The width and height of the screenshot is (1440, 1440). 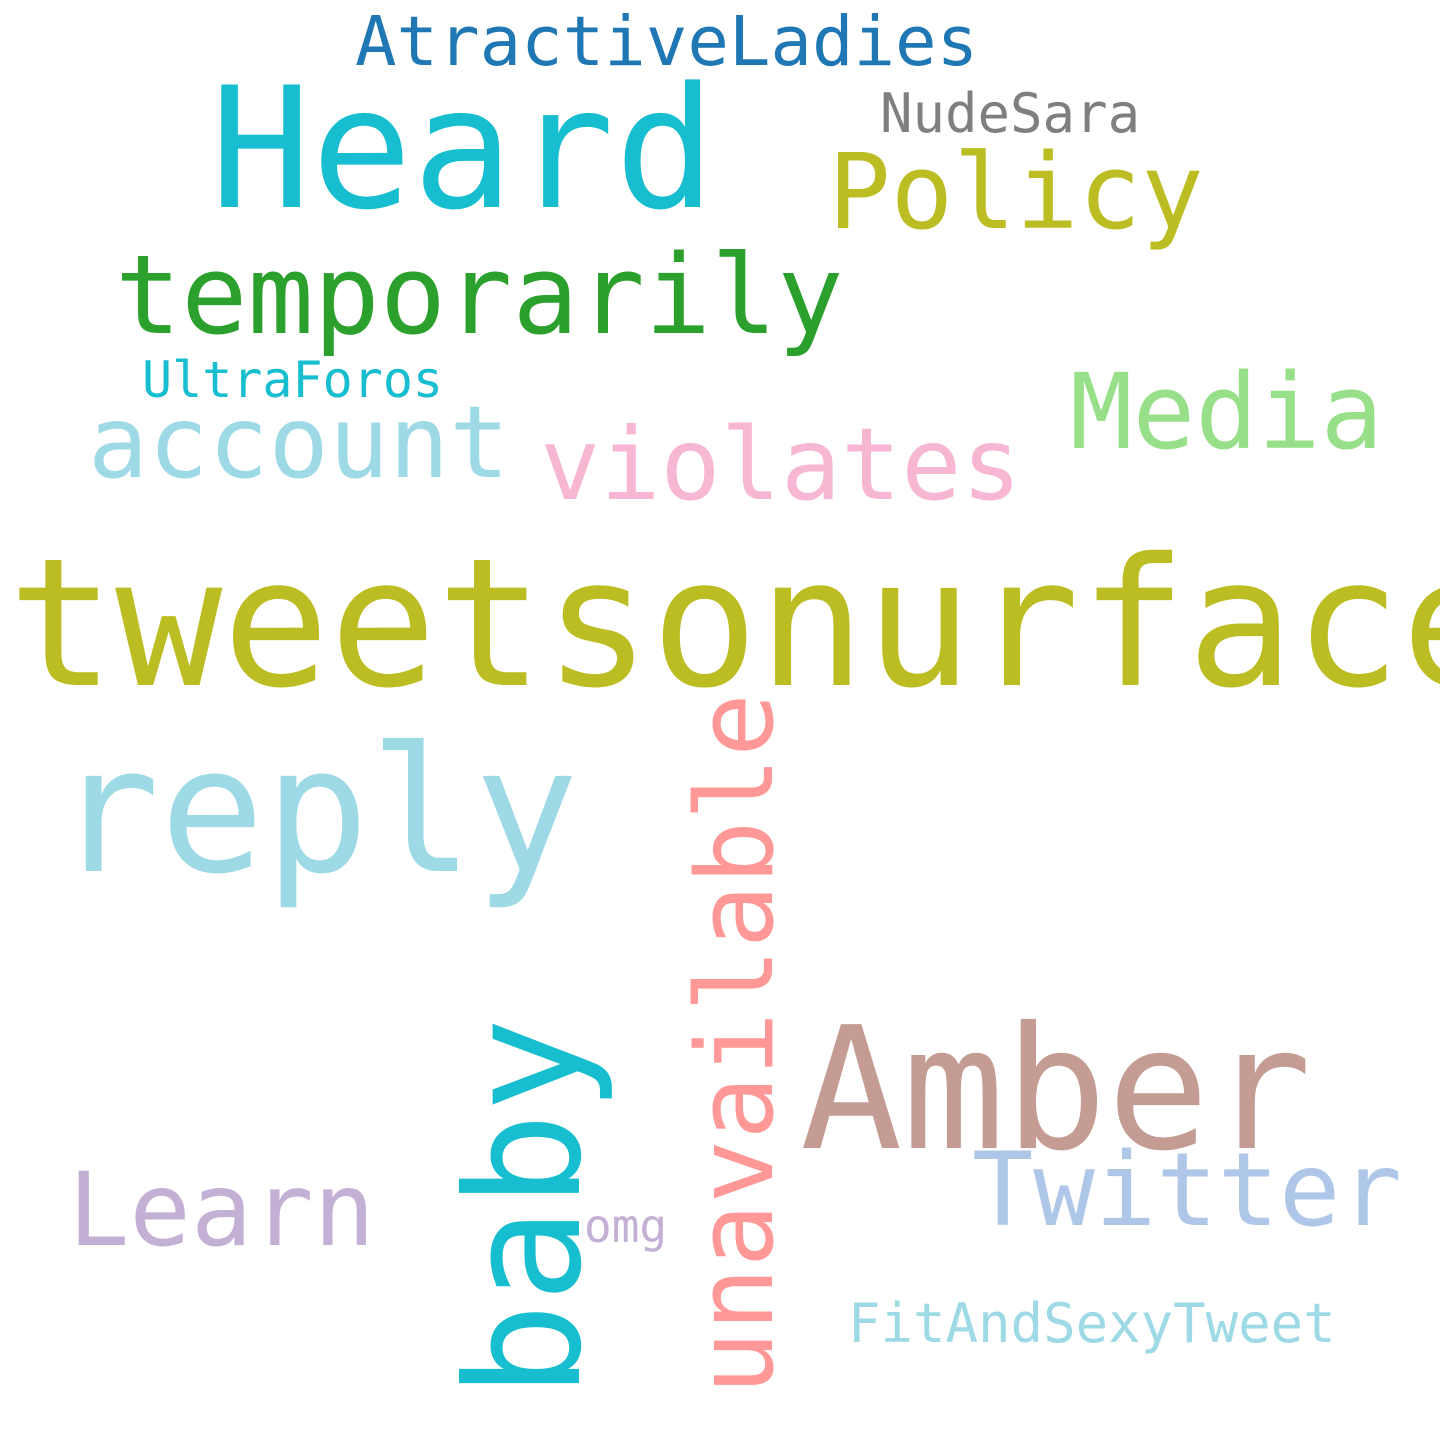 I want to click on word-ultraforos: UltraForos, so click(x=293, y=380).